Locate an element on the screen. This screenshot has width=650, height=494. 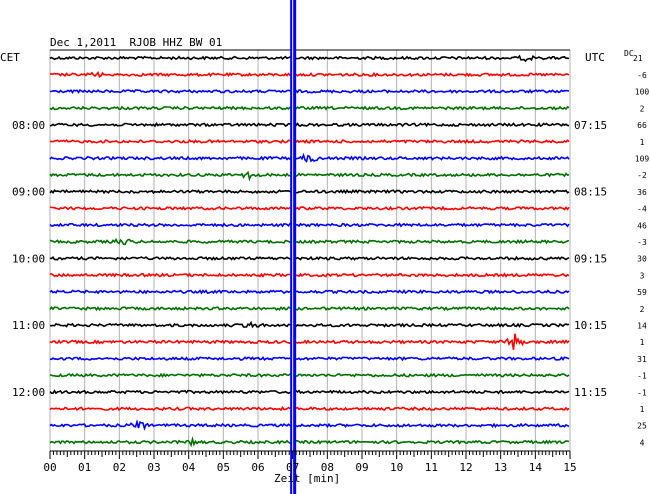
right-axis-label: UTC is located at coordinates (595, 57).